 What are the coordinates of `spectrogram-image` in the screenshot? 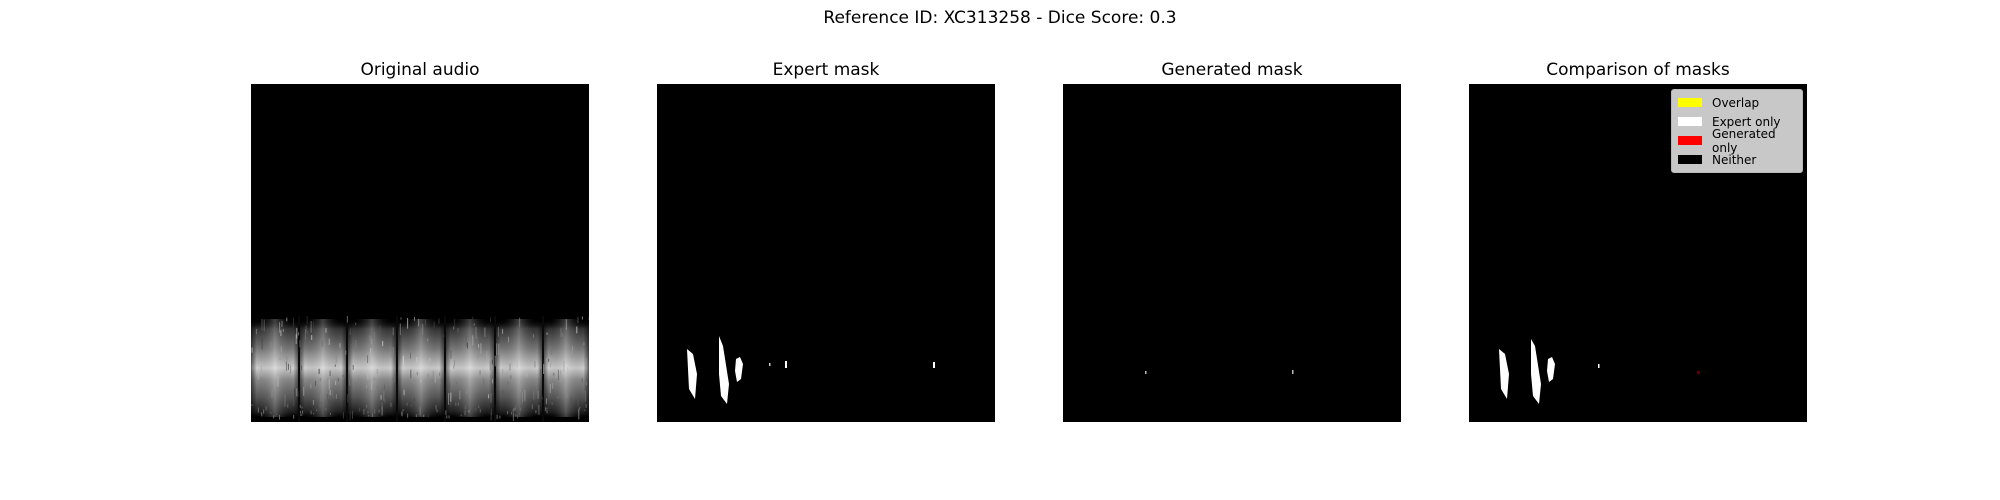 It's located at (420, 253).